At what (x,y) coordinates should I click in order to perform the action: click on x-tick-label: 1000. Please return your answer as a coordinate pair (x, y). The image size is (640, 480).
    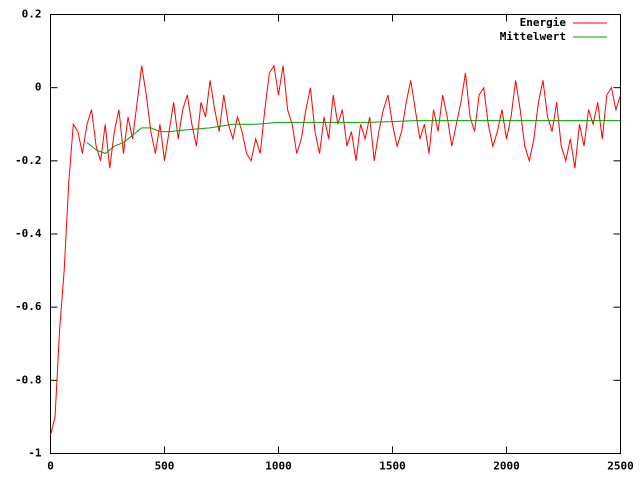
    Looking at the image, I should click on (278, 466).